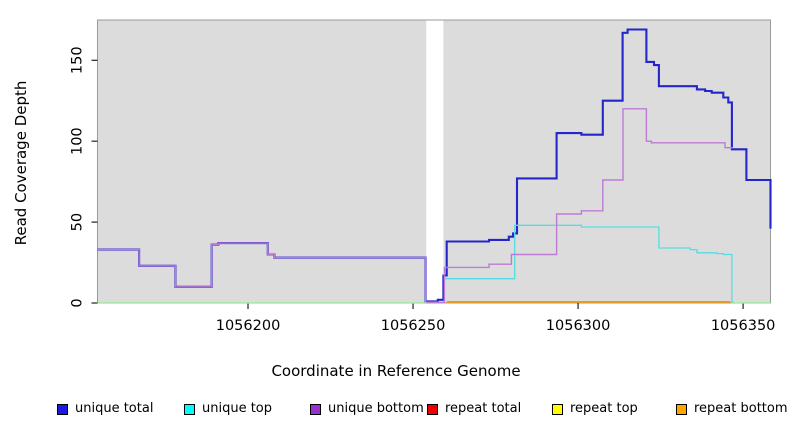  What do you see at coordinates (237, 408) in the screenshot?
I see `legend-label: unique top` at bounding box center [237, 408].